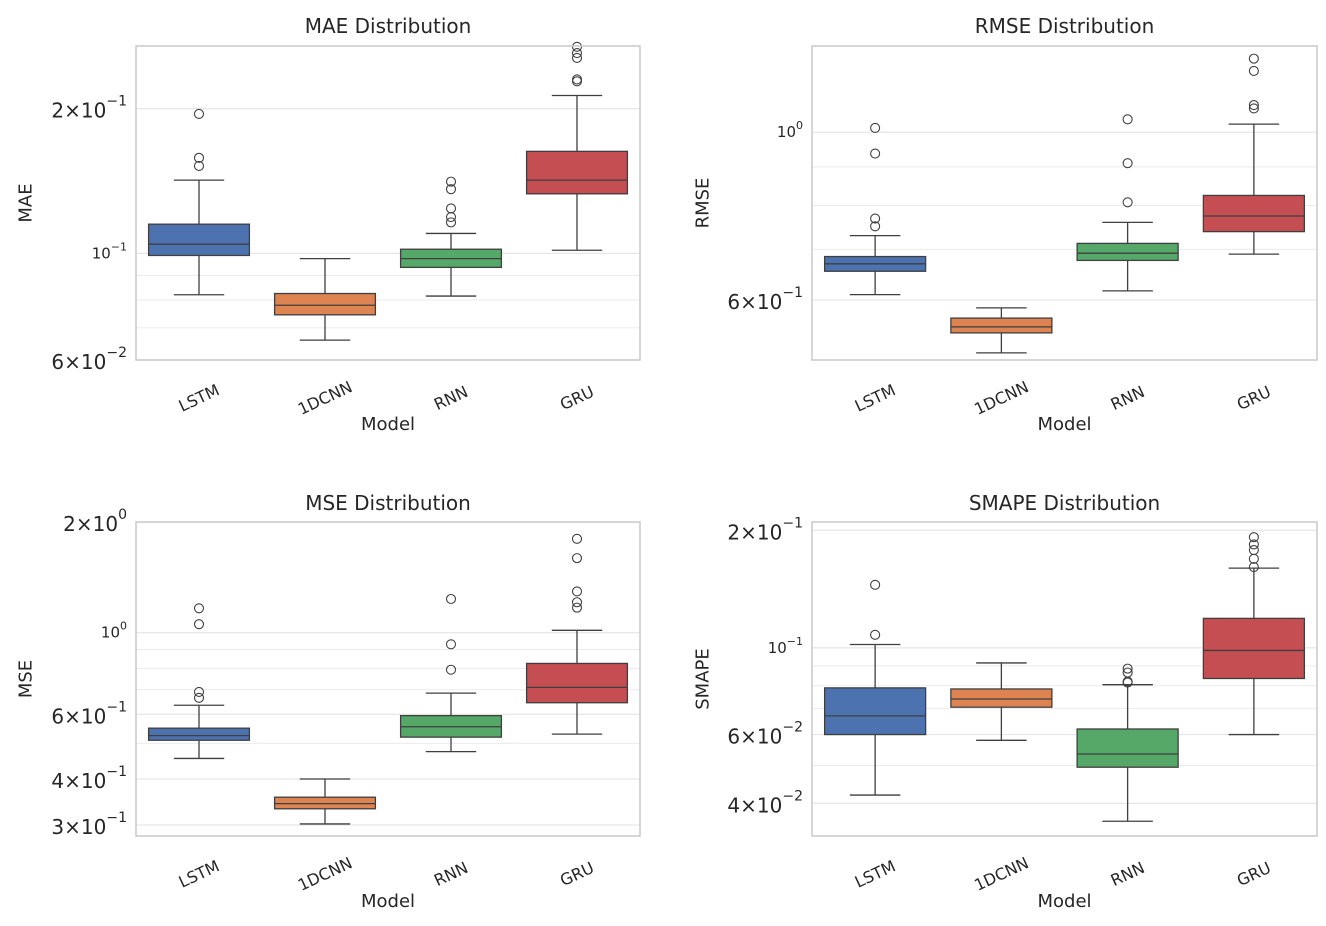 This screenshot has height=926, width=1326. What do you see at coordinates (1065, 26) in the screenshot?
I see `chart-title: RMSE Distribution` at bounding box center [1065, 26].